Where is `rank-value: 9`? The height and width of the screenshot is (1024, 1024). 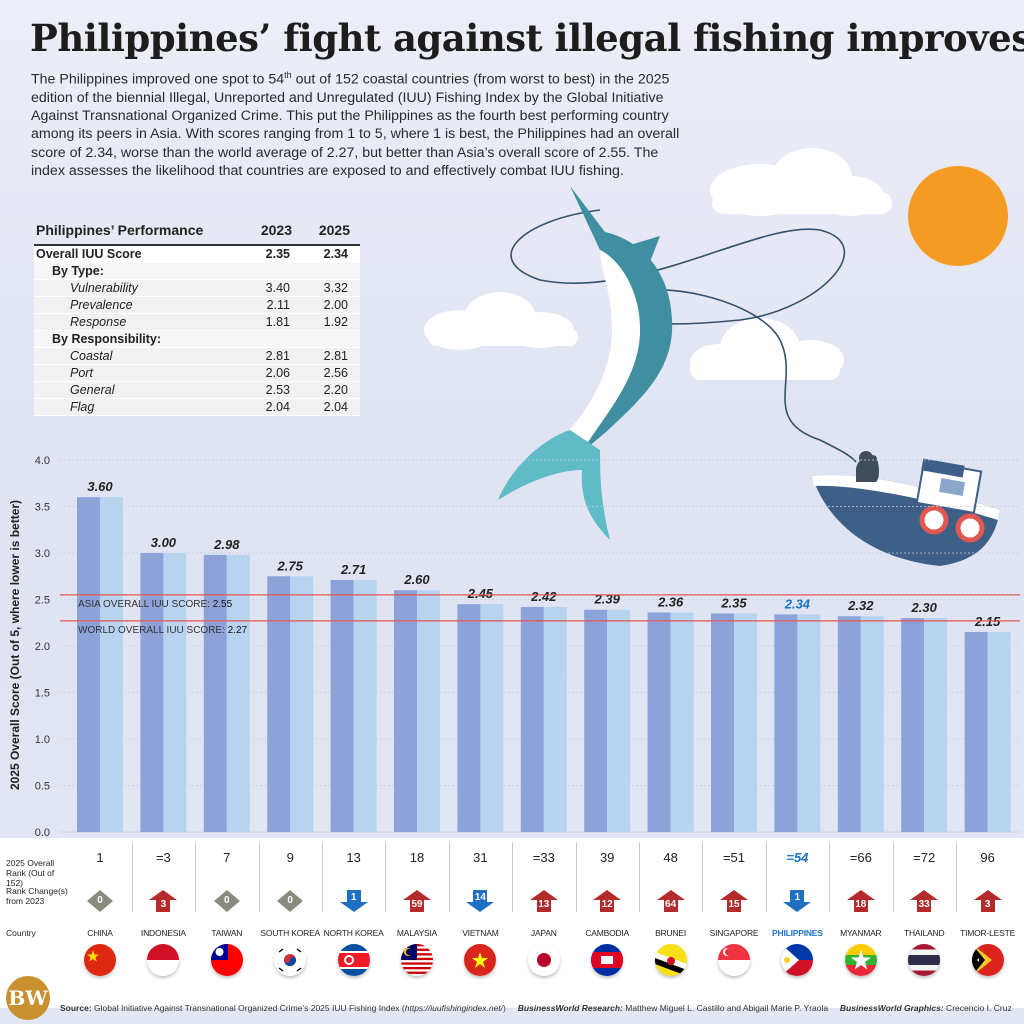 rank-value: 9 is located at coordinates (290, 857).